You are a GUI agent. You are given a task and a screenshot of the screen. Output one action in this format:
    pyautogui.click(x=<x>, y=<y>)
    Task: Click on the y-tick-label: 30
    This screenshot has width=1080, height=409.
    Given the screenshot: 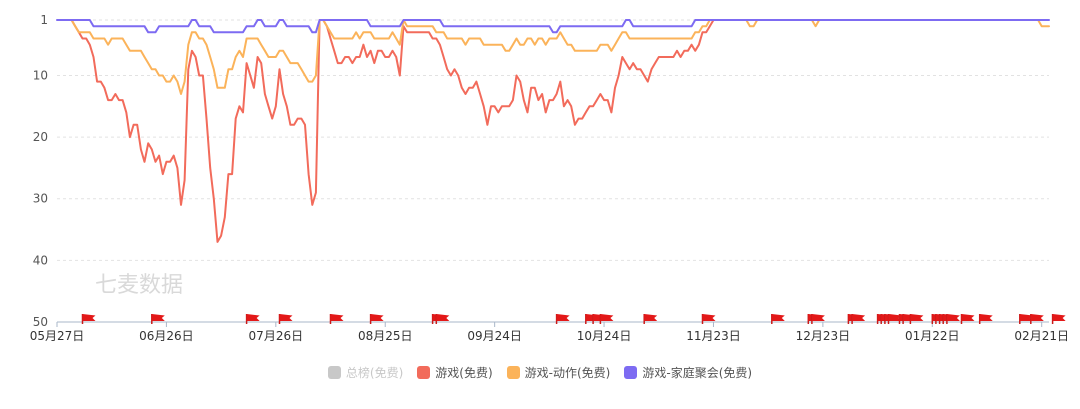 What is the action you would take?
    pyautogui.click(x=40, y=199)
    